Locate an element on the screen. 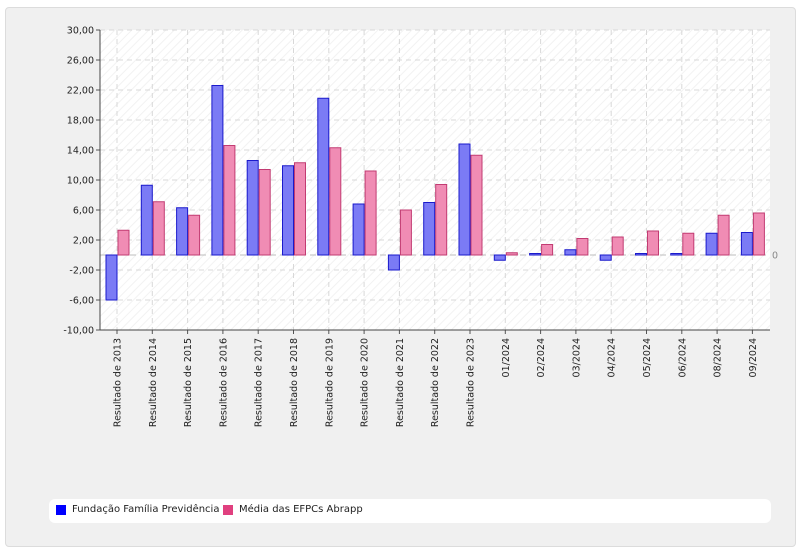 This screenshot has width=800, height=550. legend-item-series-1: Fundação Família Previdência is located at coordinates (137, 509).